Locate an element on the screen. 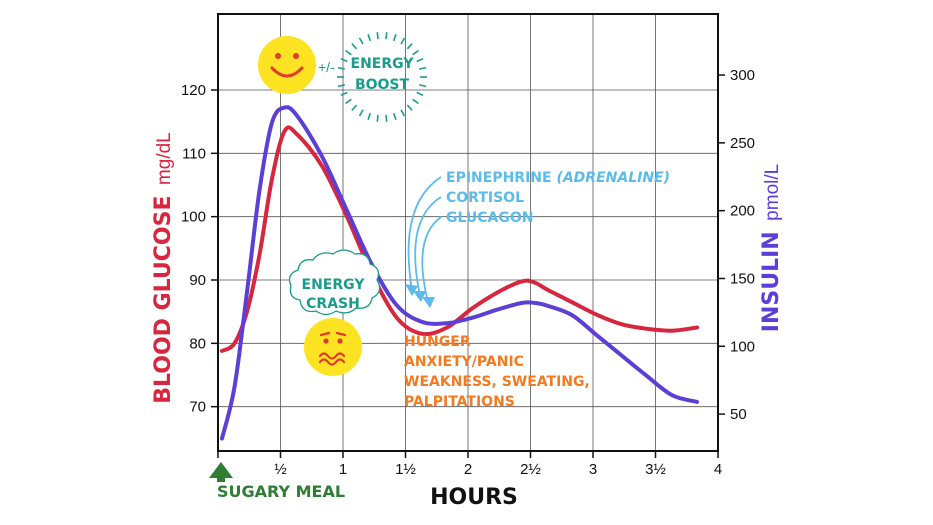  hormone-1: EPINEPHRINE (ADRENALINE) is located at coordinates (558, 178).